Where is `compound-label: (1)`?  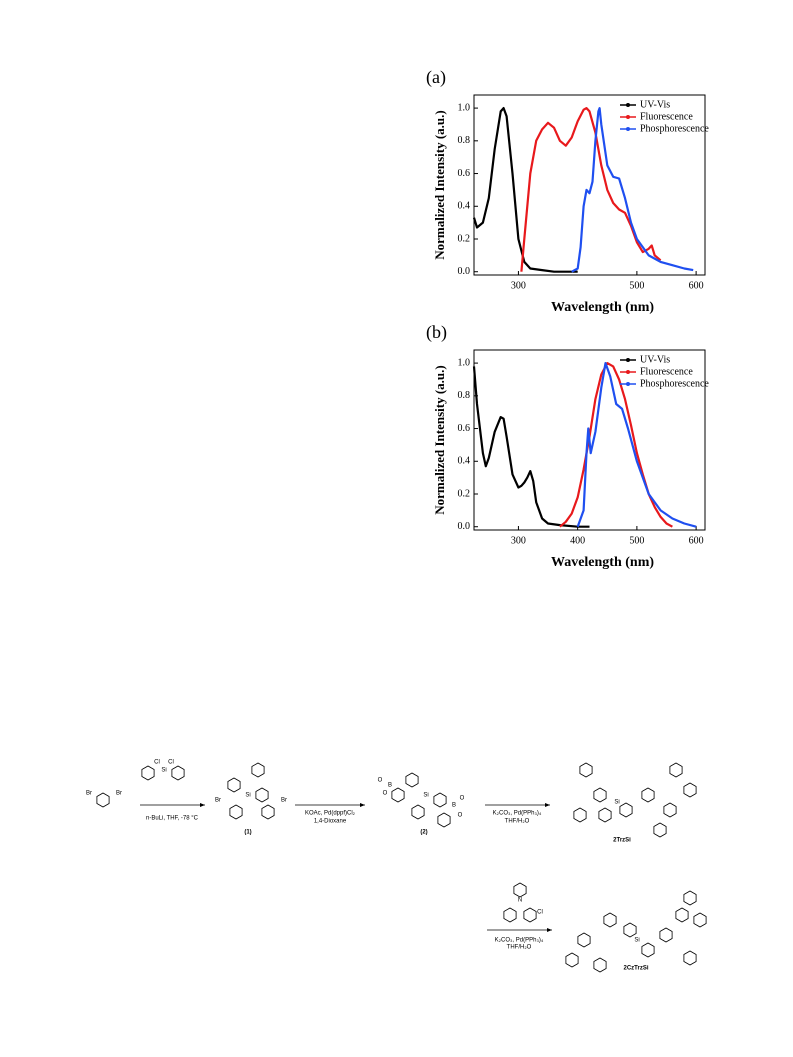
compound-label: (1) is located at coordinates (247, 833).